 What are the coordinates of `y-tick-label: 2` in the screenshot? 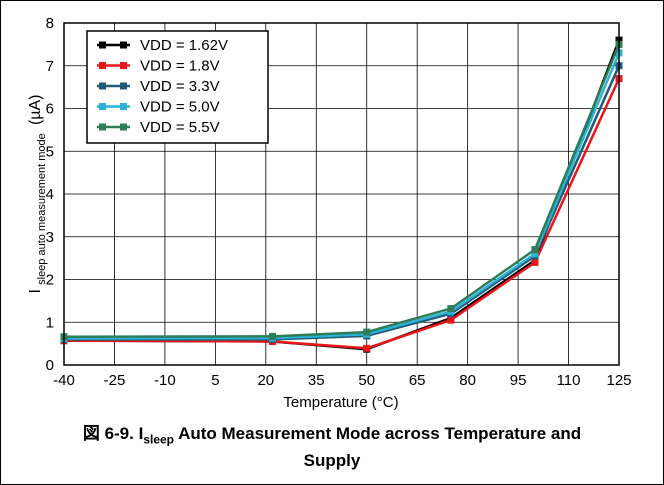 It's located at (50, 280).